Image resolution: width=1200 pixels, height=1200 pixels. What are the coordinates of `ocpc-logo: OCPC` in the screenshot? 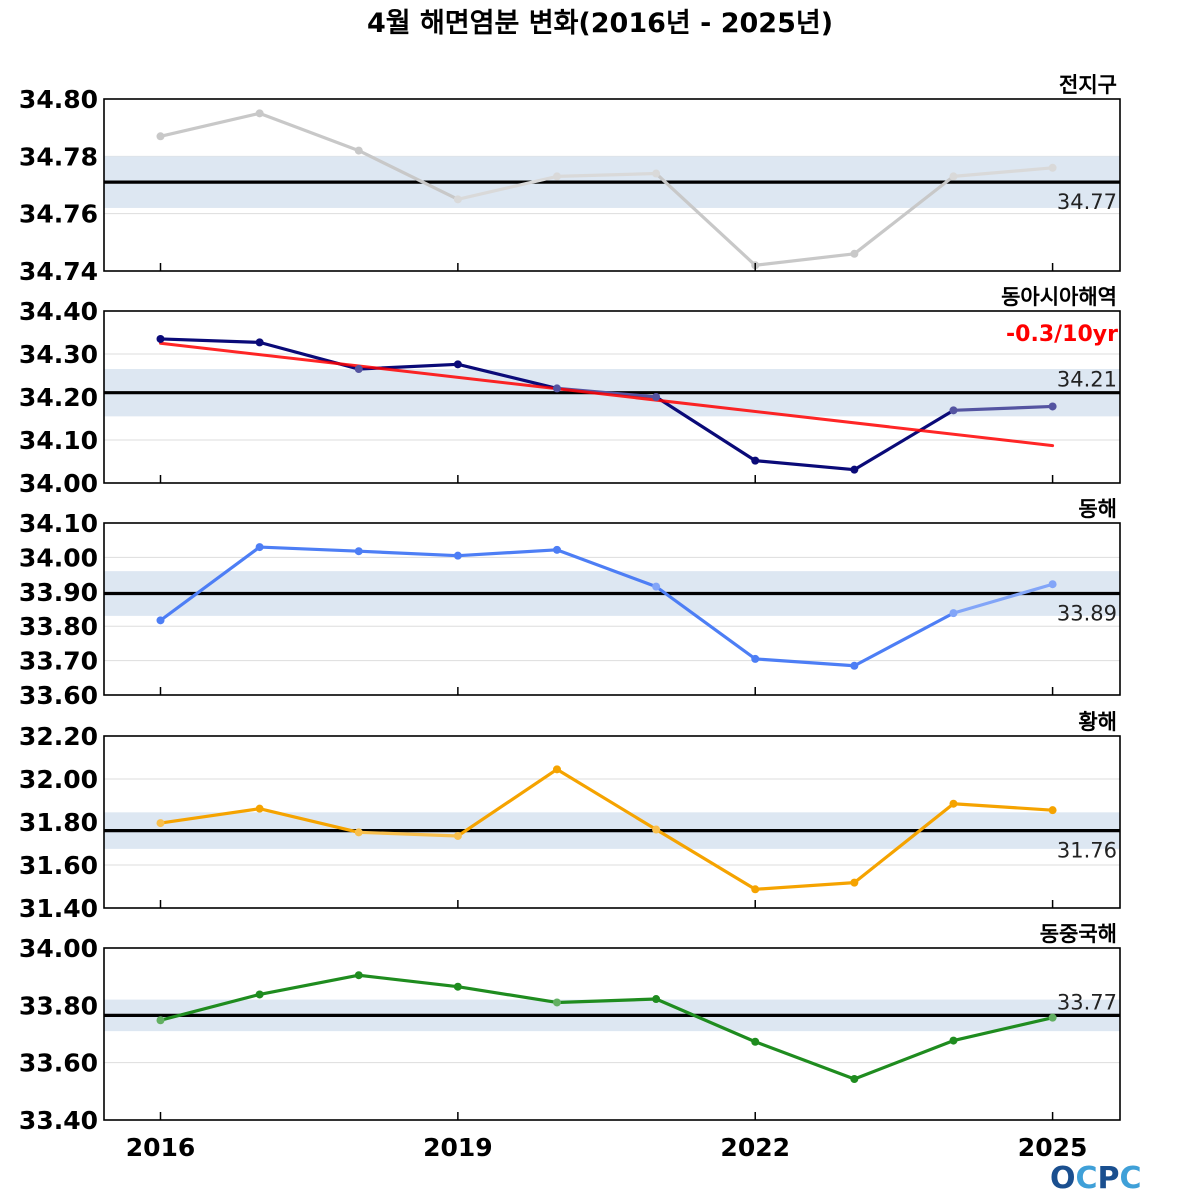 It's located at (1096, 1178).